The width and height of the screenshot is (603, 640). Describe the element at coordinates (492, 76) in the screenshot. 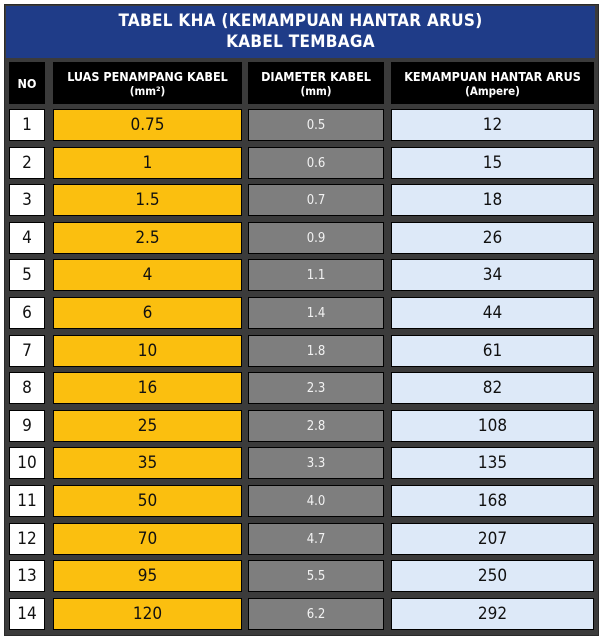

I see `header-kha-label: KEMAMPUAN HANTAR ARUS` at that location.